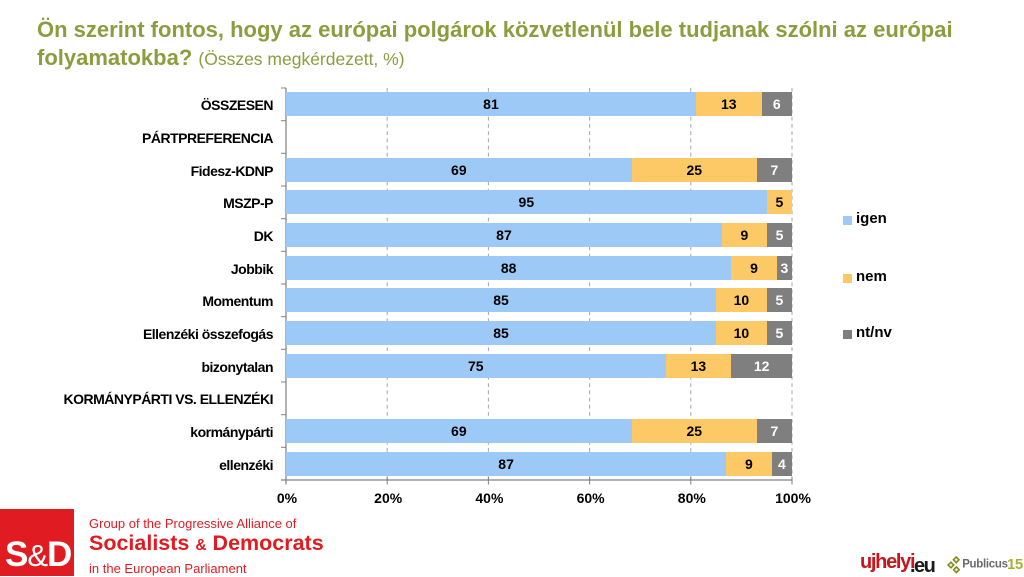  What do you see at coordinates (985, 565) in the screenshot?
I see `svg-text: Publicus` at bounding box center [985, 565].